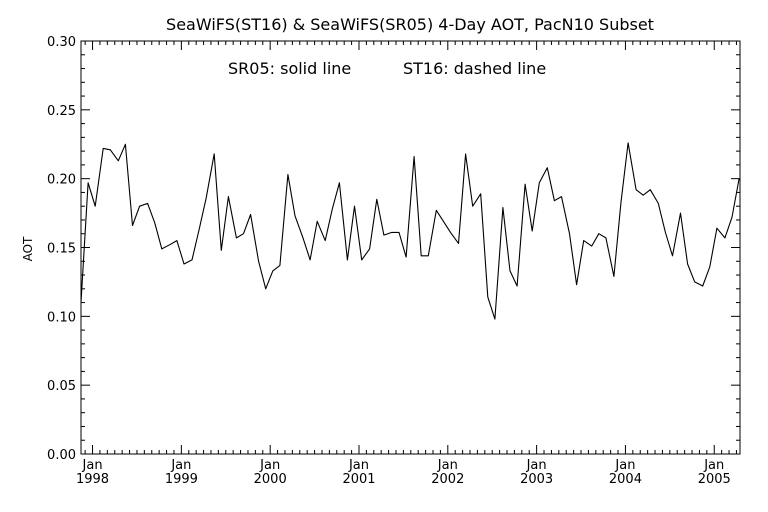  Describe the element at coordinates (181, 479) in the screenshot. I see `x-tick-year: 1999` at that location.